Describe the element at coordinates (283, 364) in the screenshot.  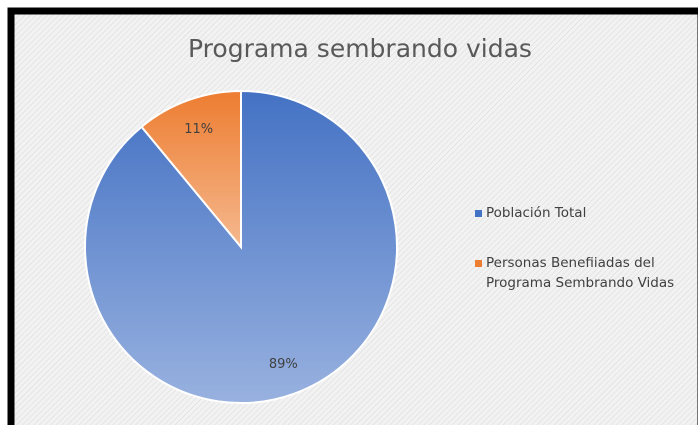
I see `data-label: 89%` at that location.